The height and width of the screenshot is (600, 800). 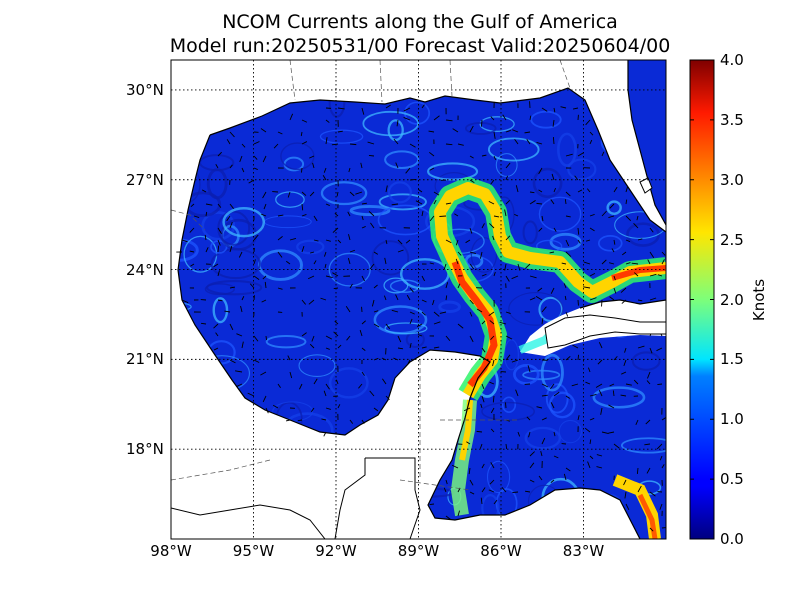 I want to click on lake-okeechobee, so click(x=646, y=185).